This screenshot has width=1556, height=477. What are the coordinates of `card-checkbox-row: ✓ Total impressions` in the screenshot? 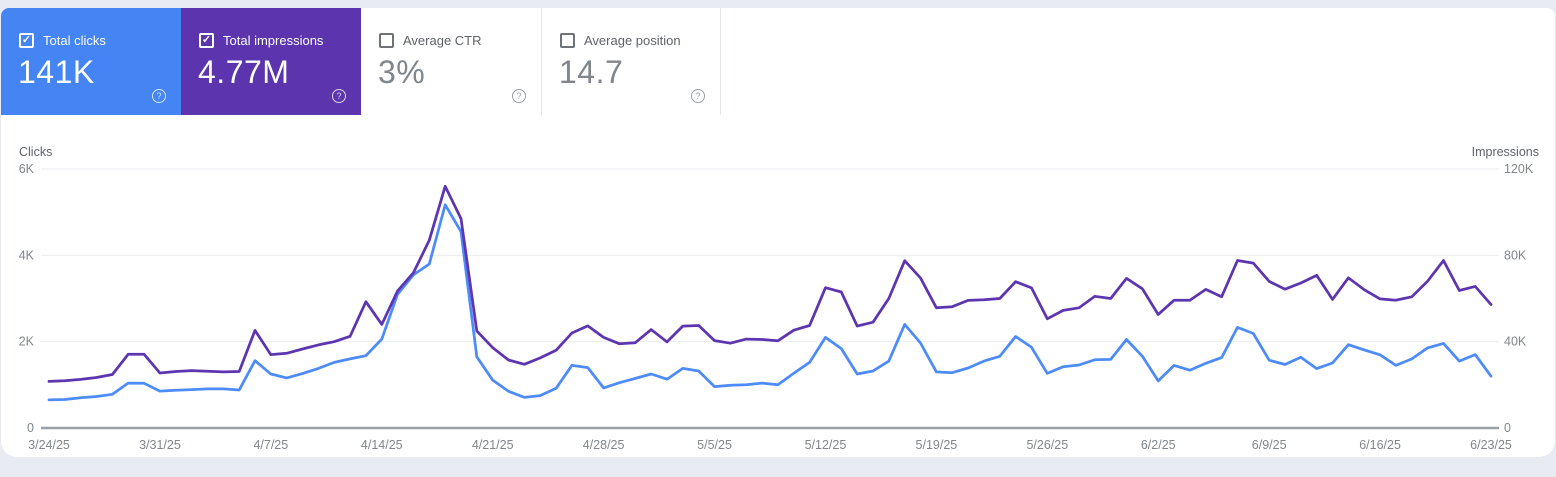 It's located at (261, 40).